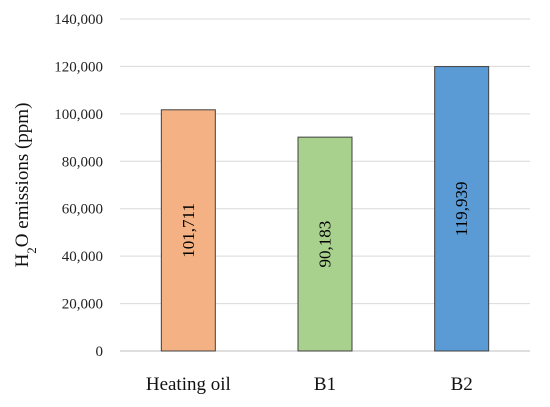 This screenshot has height=407, width=550. Describe the element at coordinates (325, 384) in the screenshot. I see `x-category-label: B1` at that location.